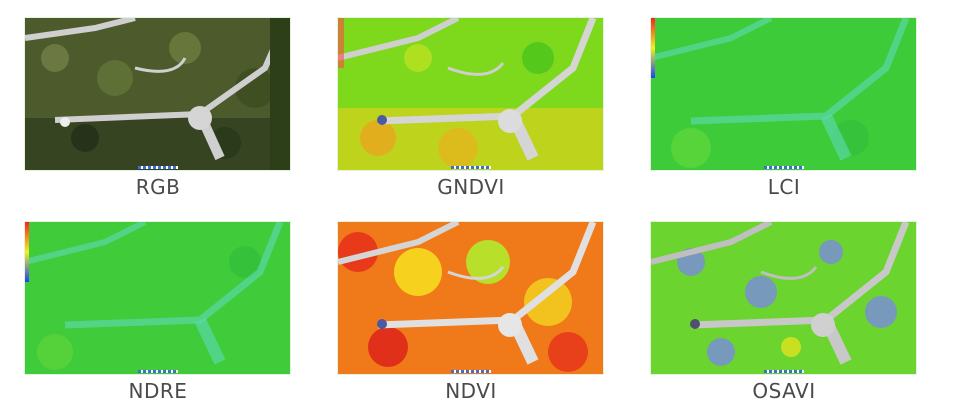  Describe the element at coordinates (158, 391) in the screenshot. I see `panel-label-ndre: NDRE` at that location.